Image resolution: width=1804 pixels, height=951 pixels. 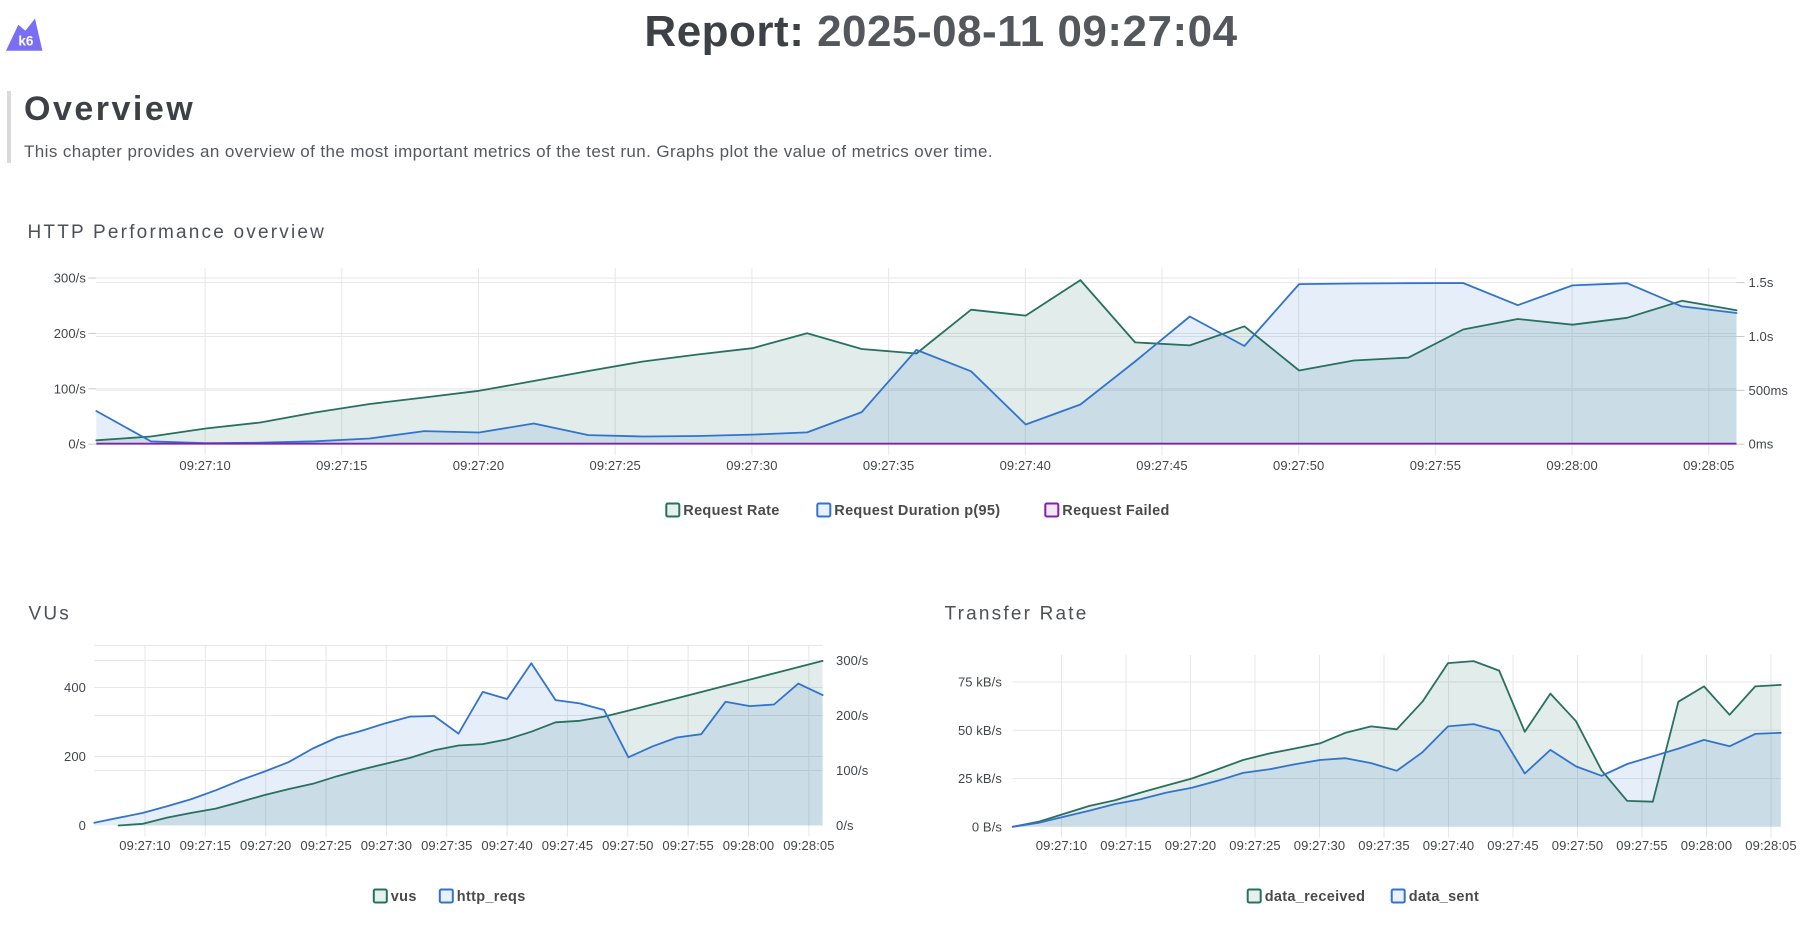 What do you see at coordinates (1761, 444) in the screenshot?
I see `svg-text: 0ms` at bounding box center [1761, 444].